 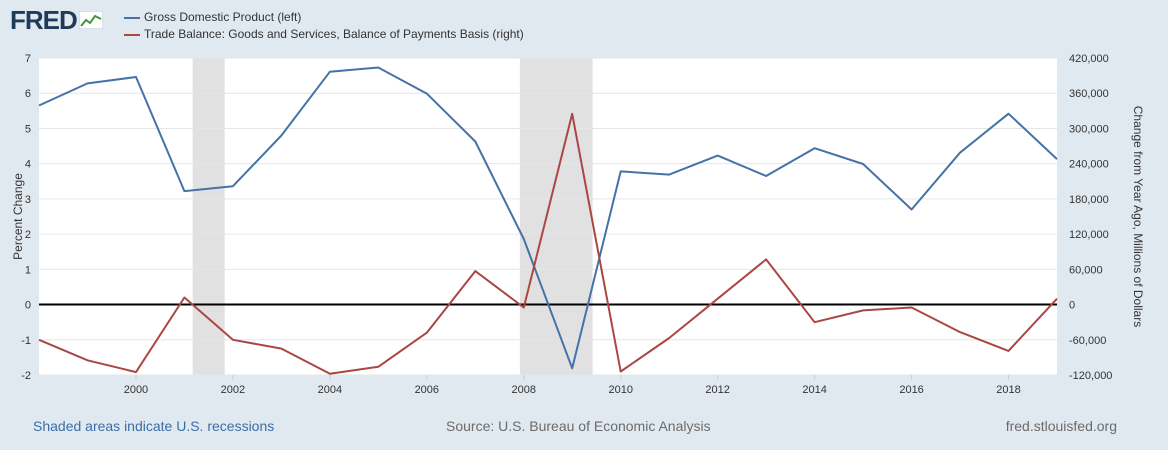 What do you see at coordinates (620, 390) in the screenshot?
I see `x-tick-label: 2010` at bounding box center [620, 390].